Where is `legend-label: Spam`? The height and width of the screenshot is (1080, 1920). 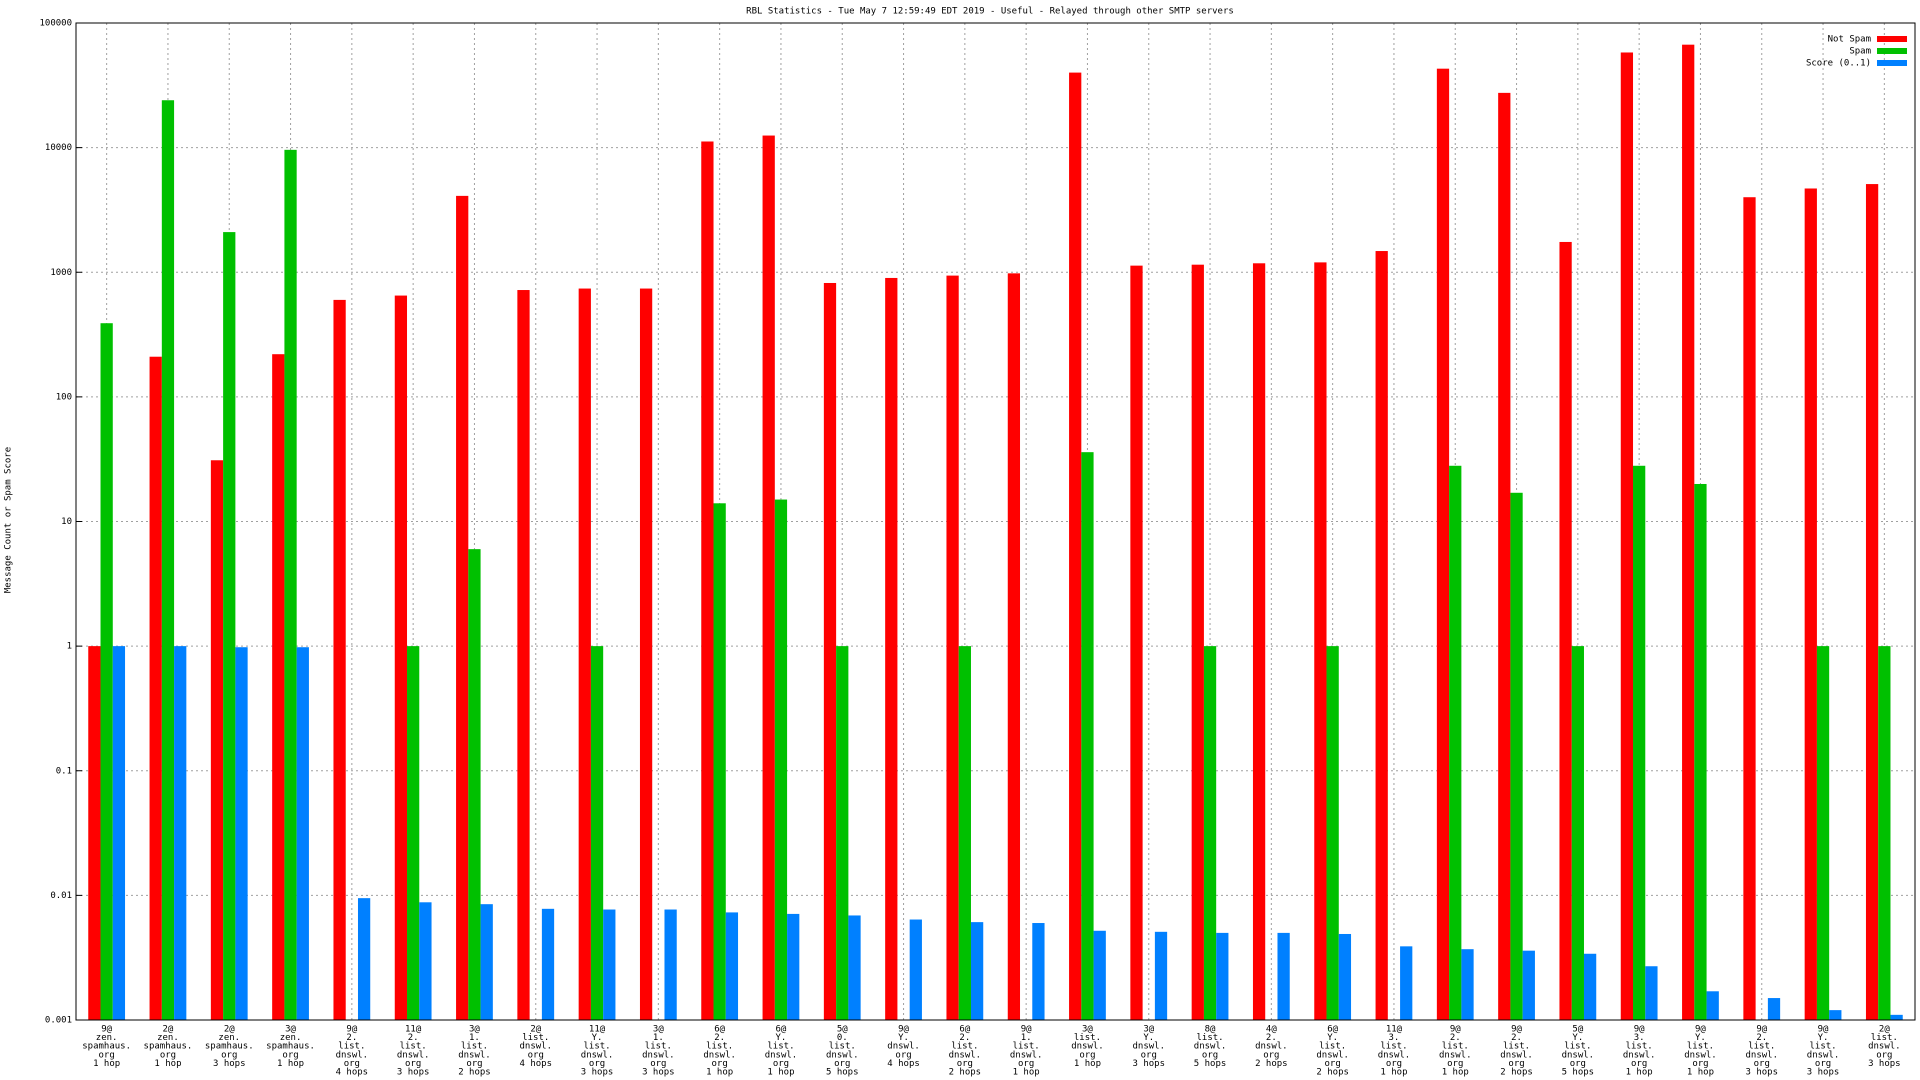
legend-label: Spam is located at coordinates (1860, 52).